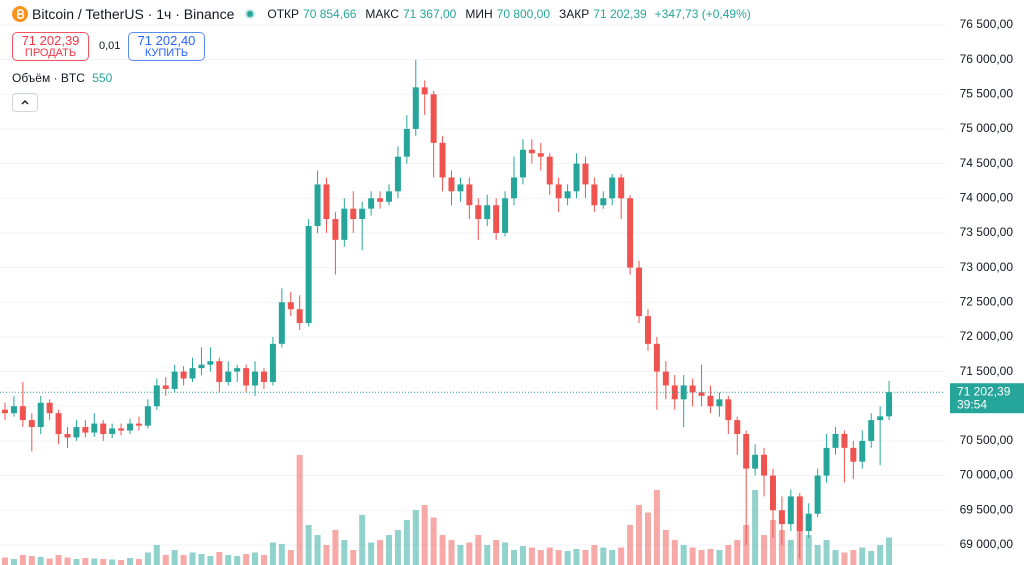 The width and height of the screenshot is (1024, 565). What do you see at coordinates (523, 14) in the screenshot?
I see `low: 70 800,00` at bounding box center [523, 14].